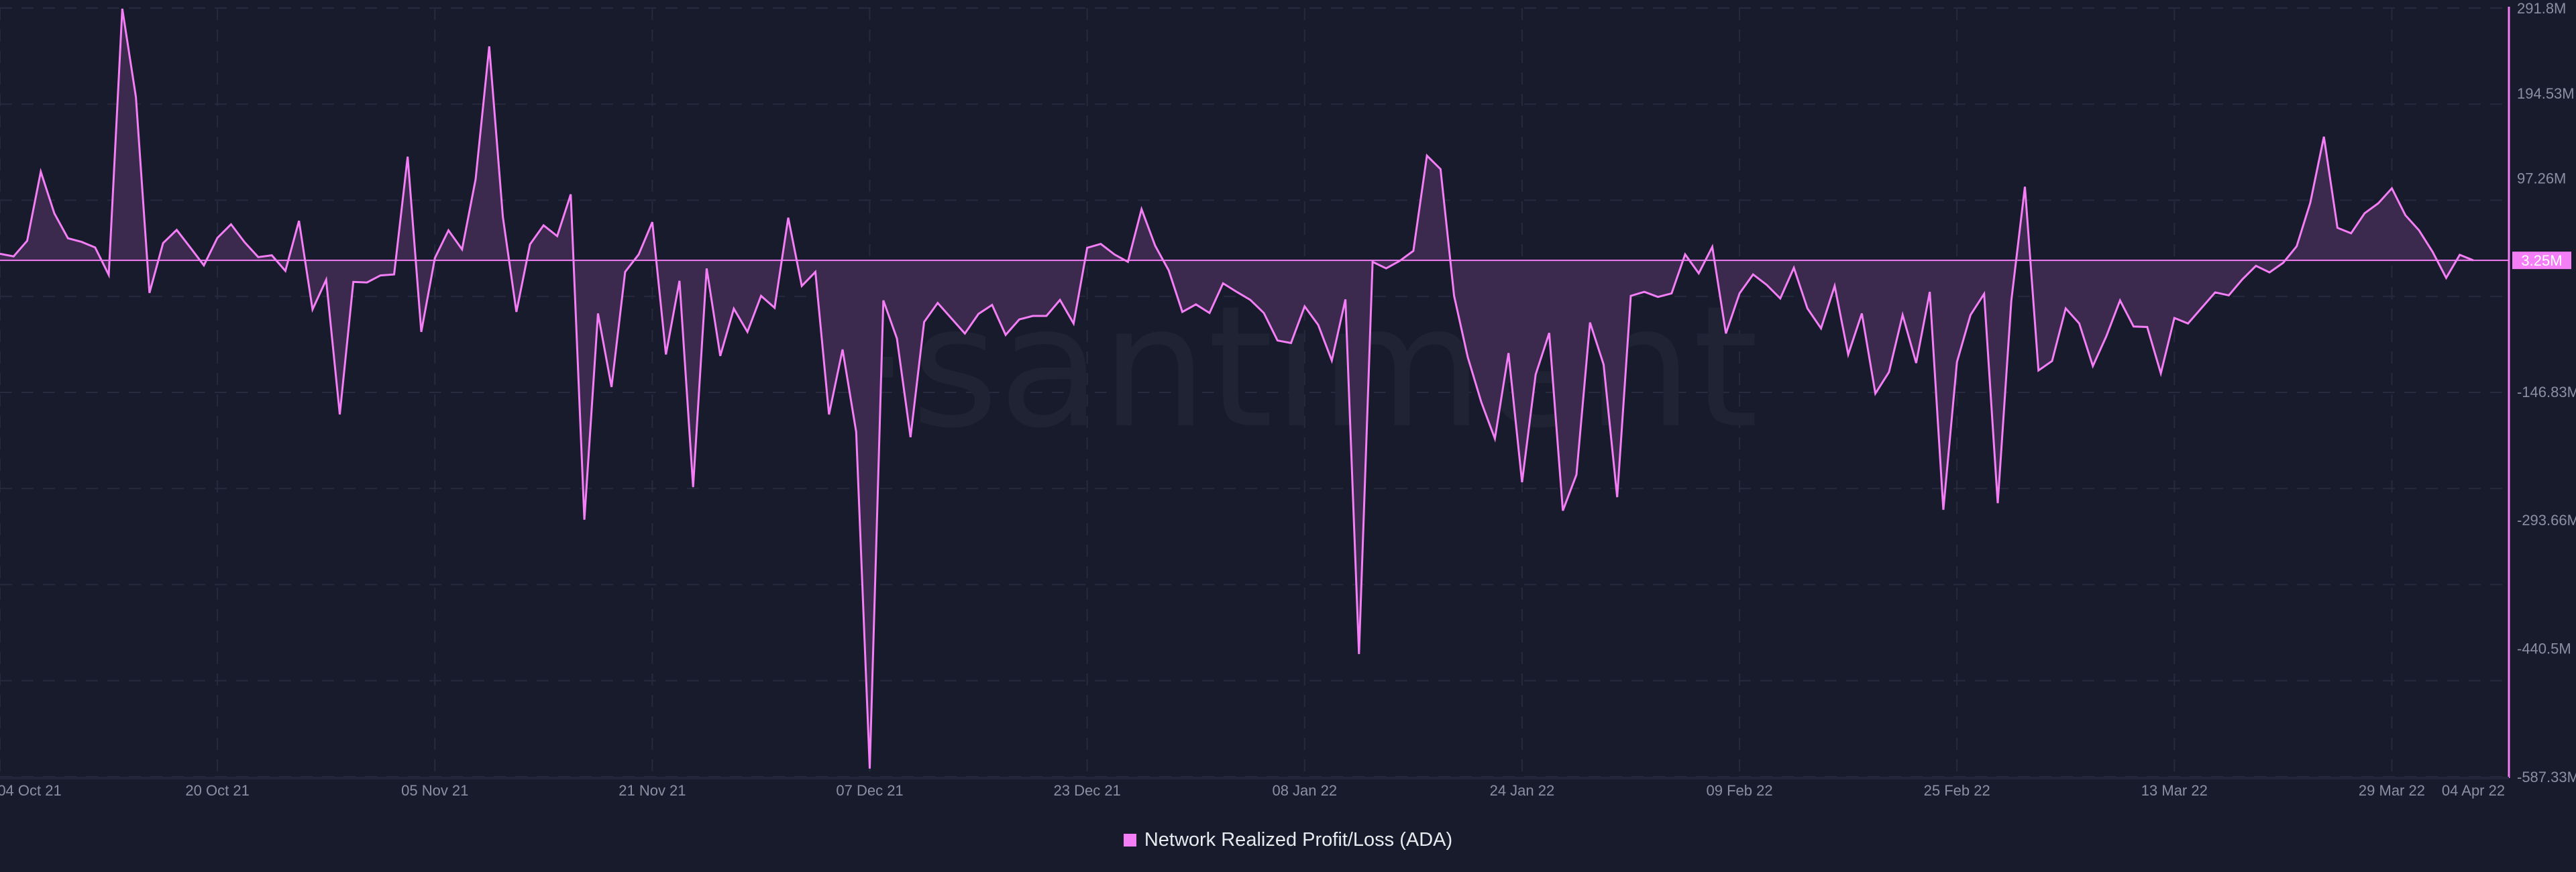 The width and height of the screenshot is (2576, 872). I want to click on y-tick-label: -293.66M, so click(2546, 520).